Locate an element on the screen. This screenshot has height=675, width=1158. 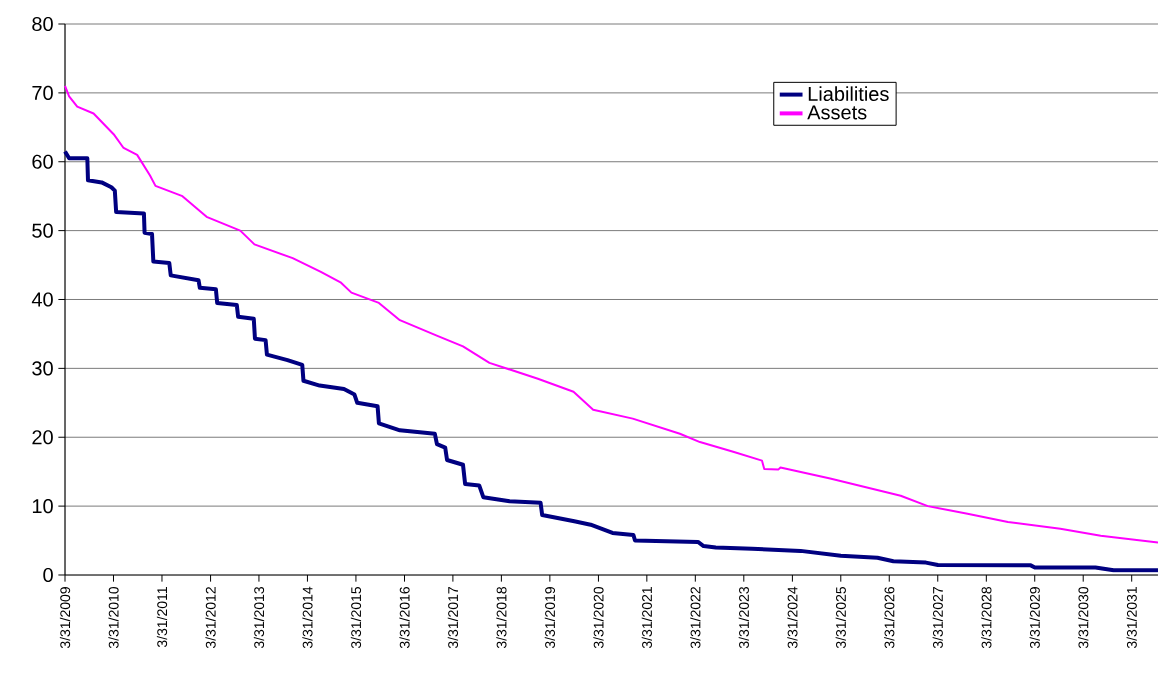
x-tick-label: 3/31/2024 is located at coordinates (792, 617).